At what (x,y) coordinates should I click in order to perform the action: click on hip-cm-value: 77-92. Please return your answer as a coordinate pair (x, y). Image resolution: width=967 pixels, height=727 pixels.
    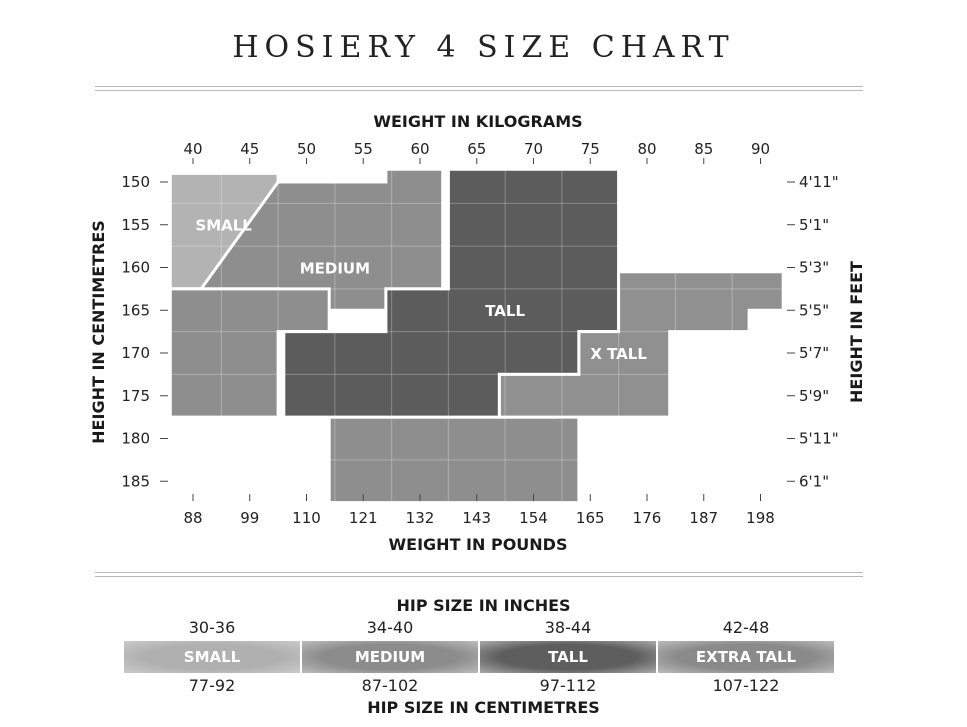
    Looking at the image, I should click on (212, 685).